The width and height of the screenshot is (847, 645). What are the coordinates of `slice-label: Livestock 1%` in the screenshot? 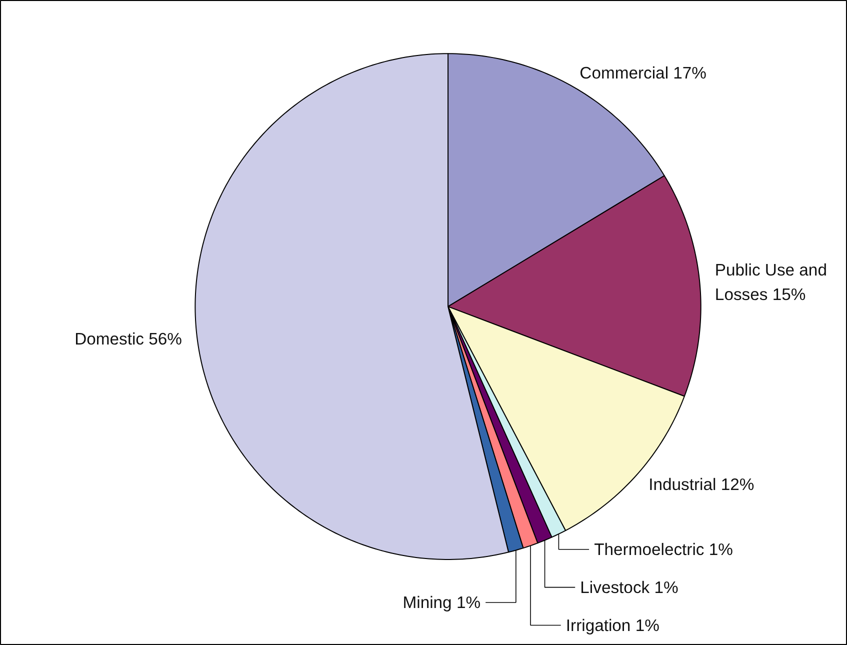 It's located at (629, 587).